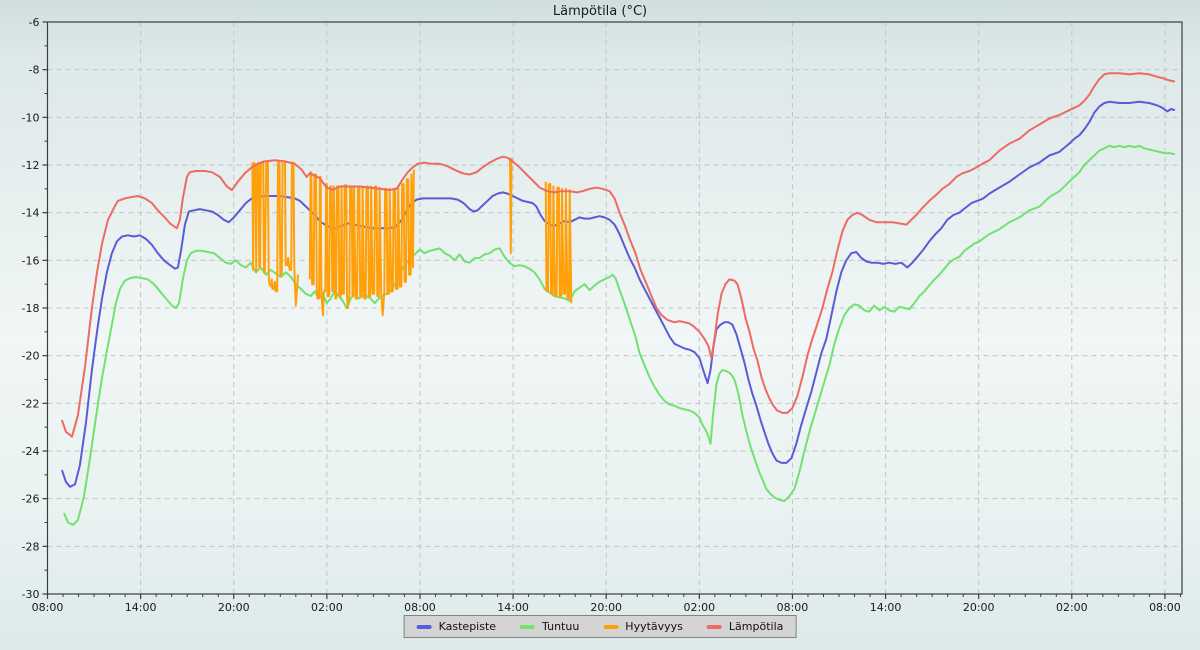  What do you see at coordinates (31, 260) in the screenshot?
I see `y-tick-label: -16` at bounding box center [31, 260].